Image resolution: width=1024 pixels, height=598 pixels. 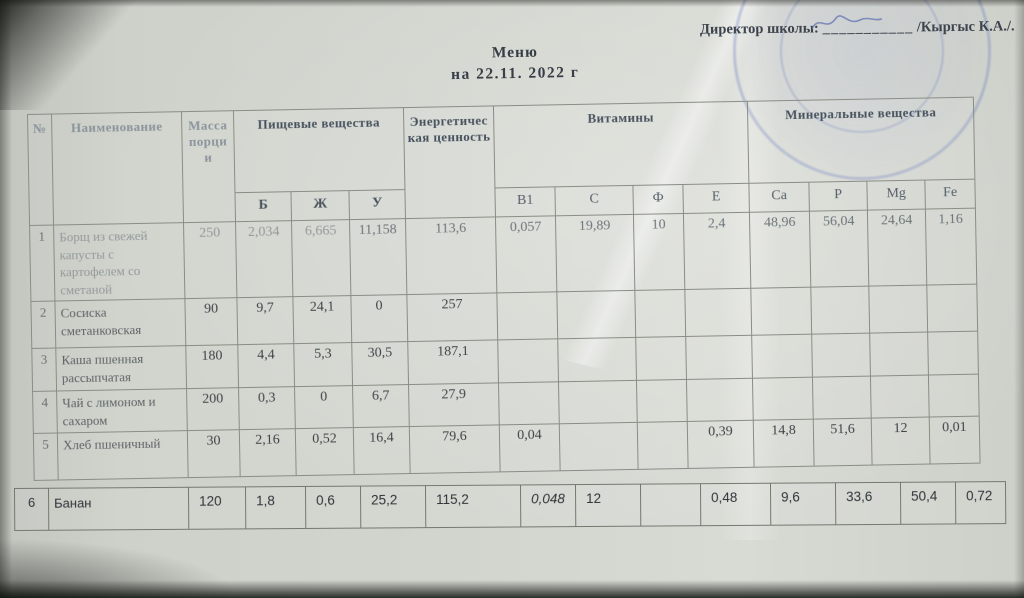 What do you see at coordinates (515, 63) in the screenshot?
I see `document-title-block: Меню на 22.11. 2022 г` at bounding box center [515, 63].